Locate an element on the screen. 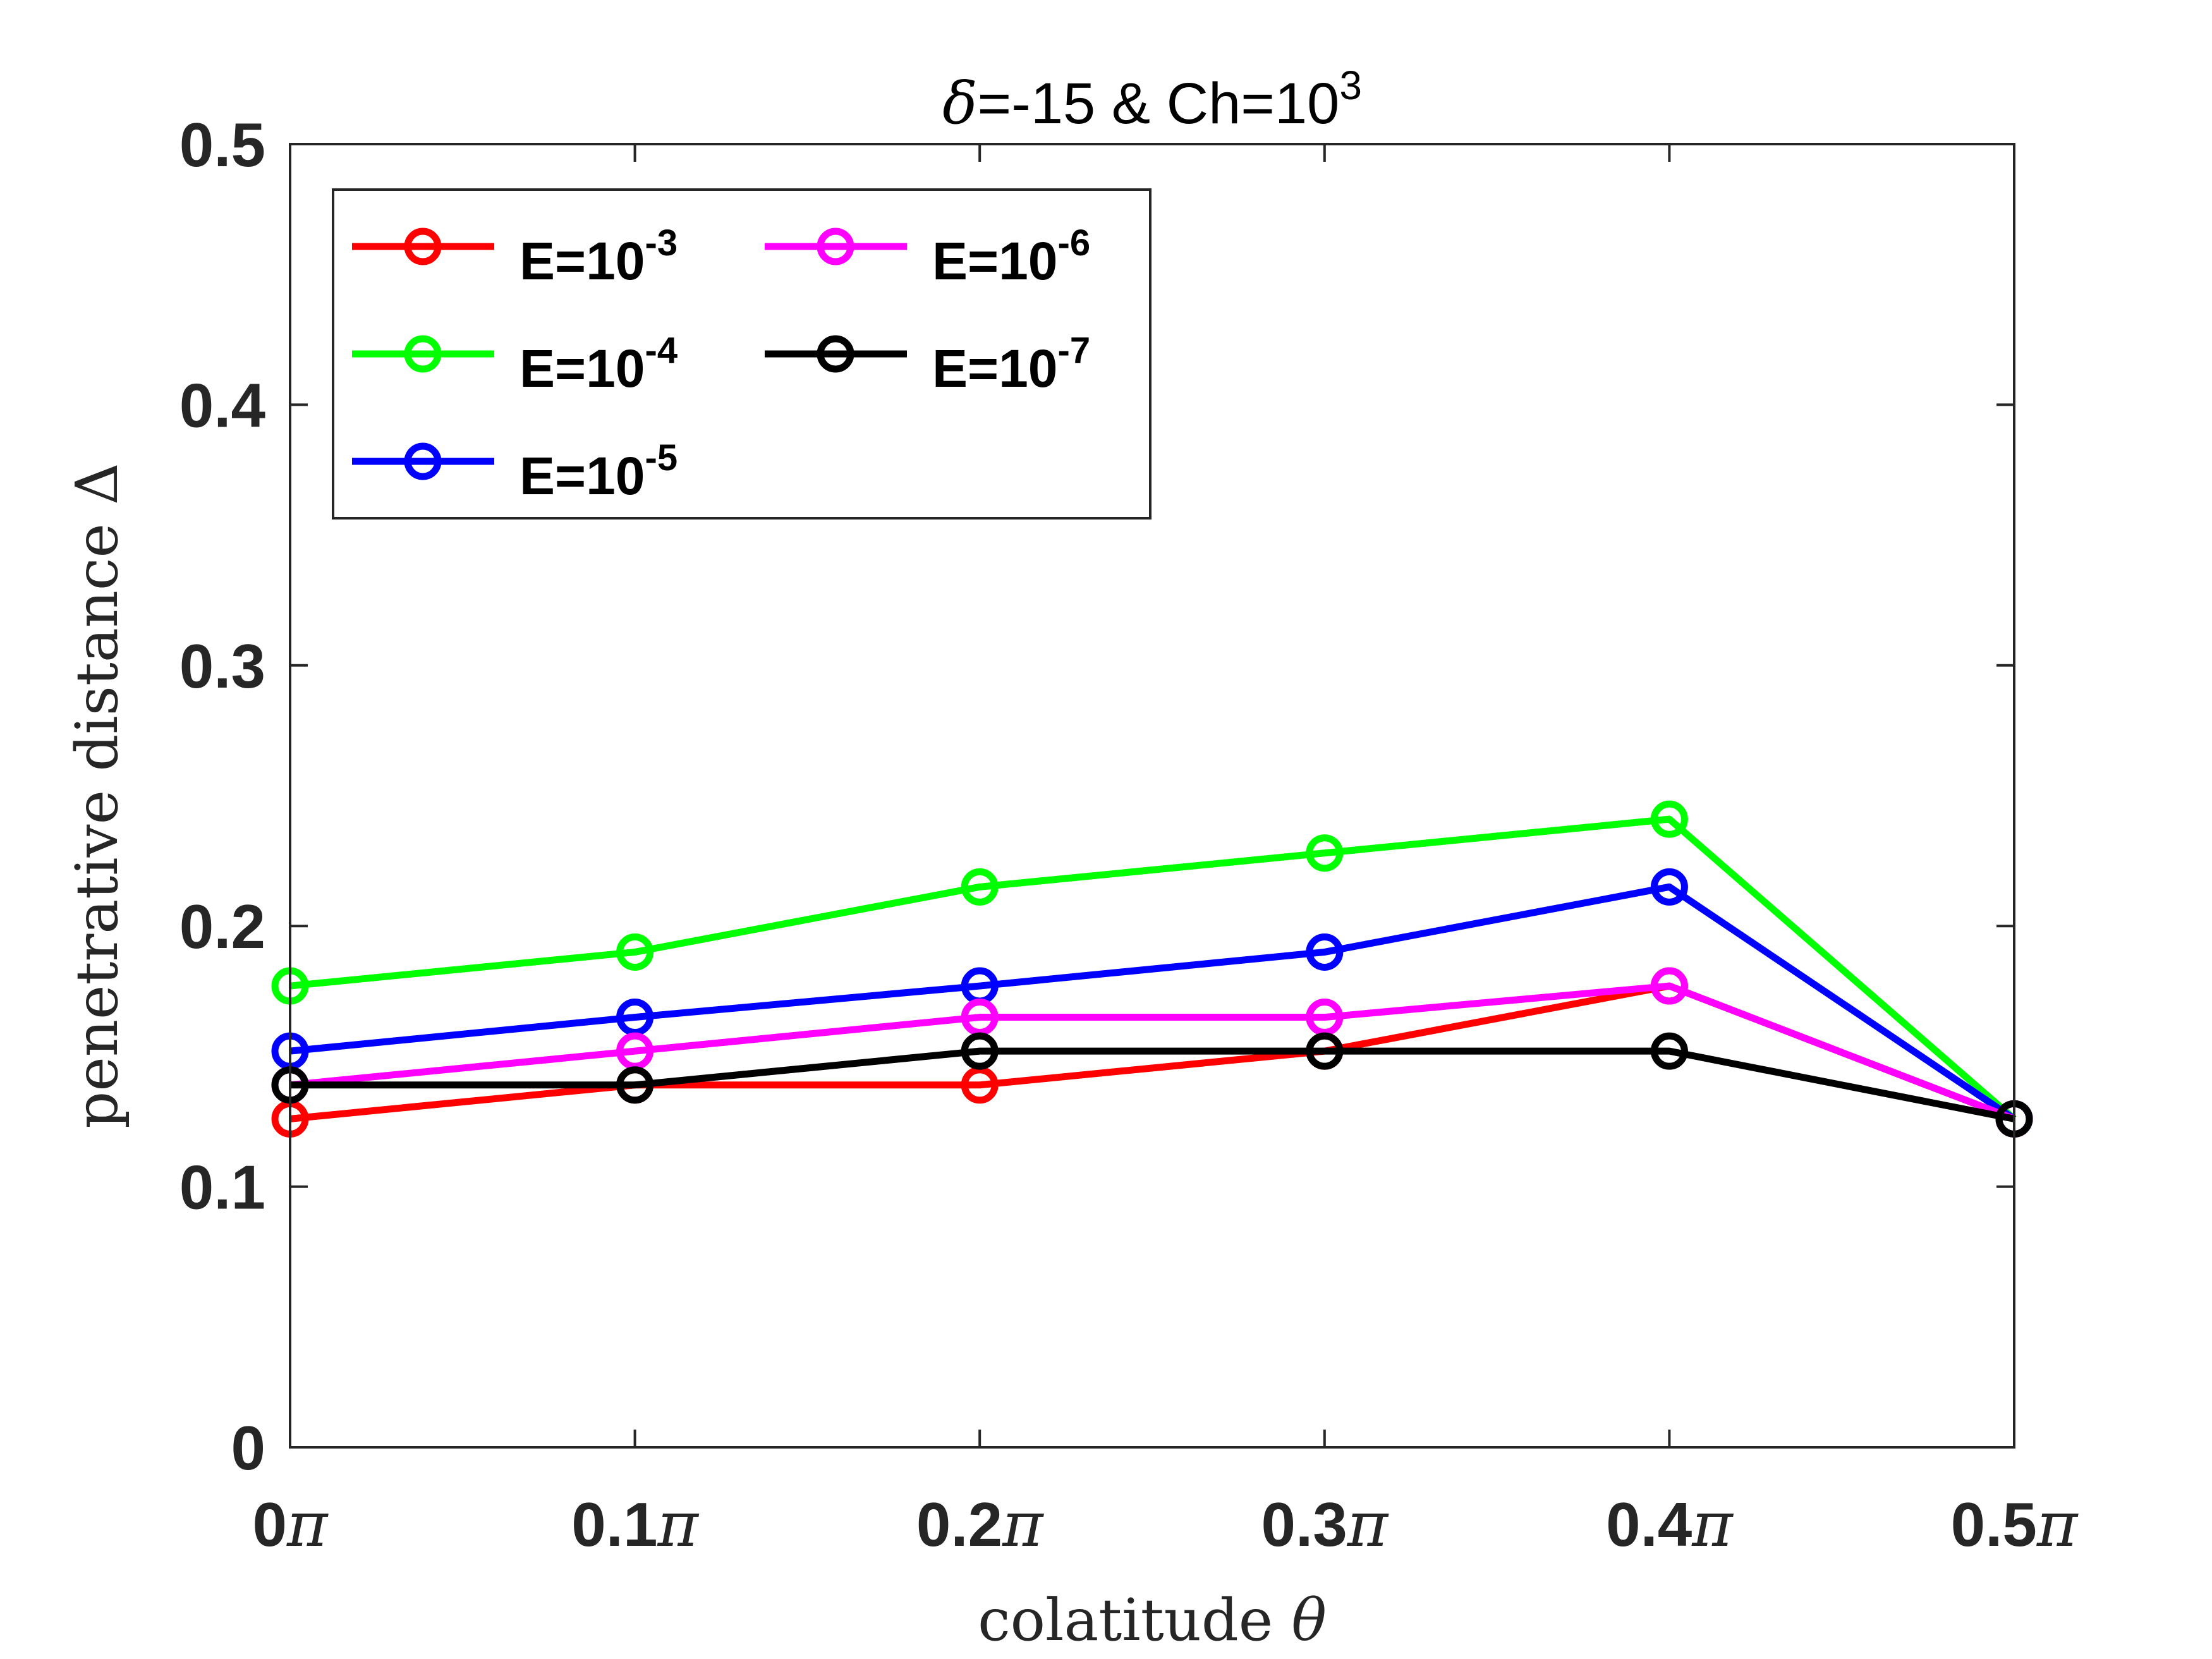 This screenshot has width=2212, height=1659. y-axis-label-text: penetrative distance is located at coordinates (97, 817).